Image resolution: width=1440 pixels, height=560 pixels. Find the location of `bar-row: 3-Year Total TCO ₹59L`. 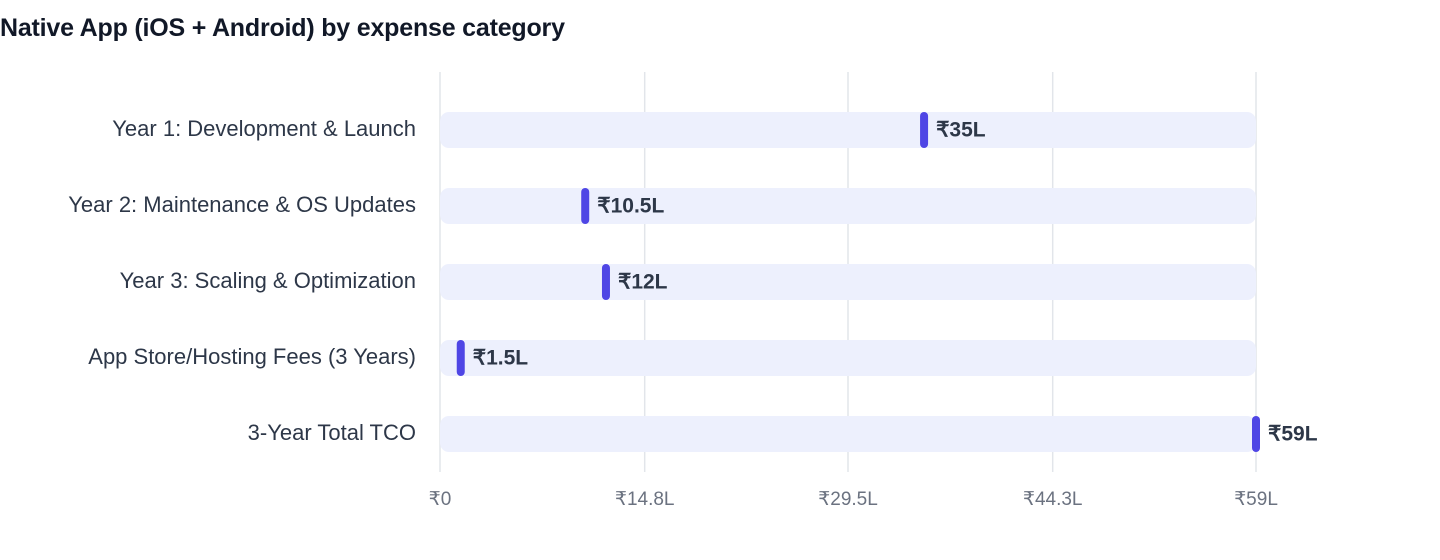

bar-row: 3-Year Total TCO ₹59L is located at coordinates (783, 434).